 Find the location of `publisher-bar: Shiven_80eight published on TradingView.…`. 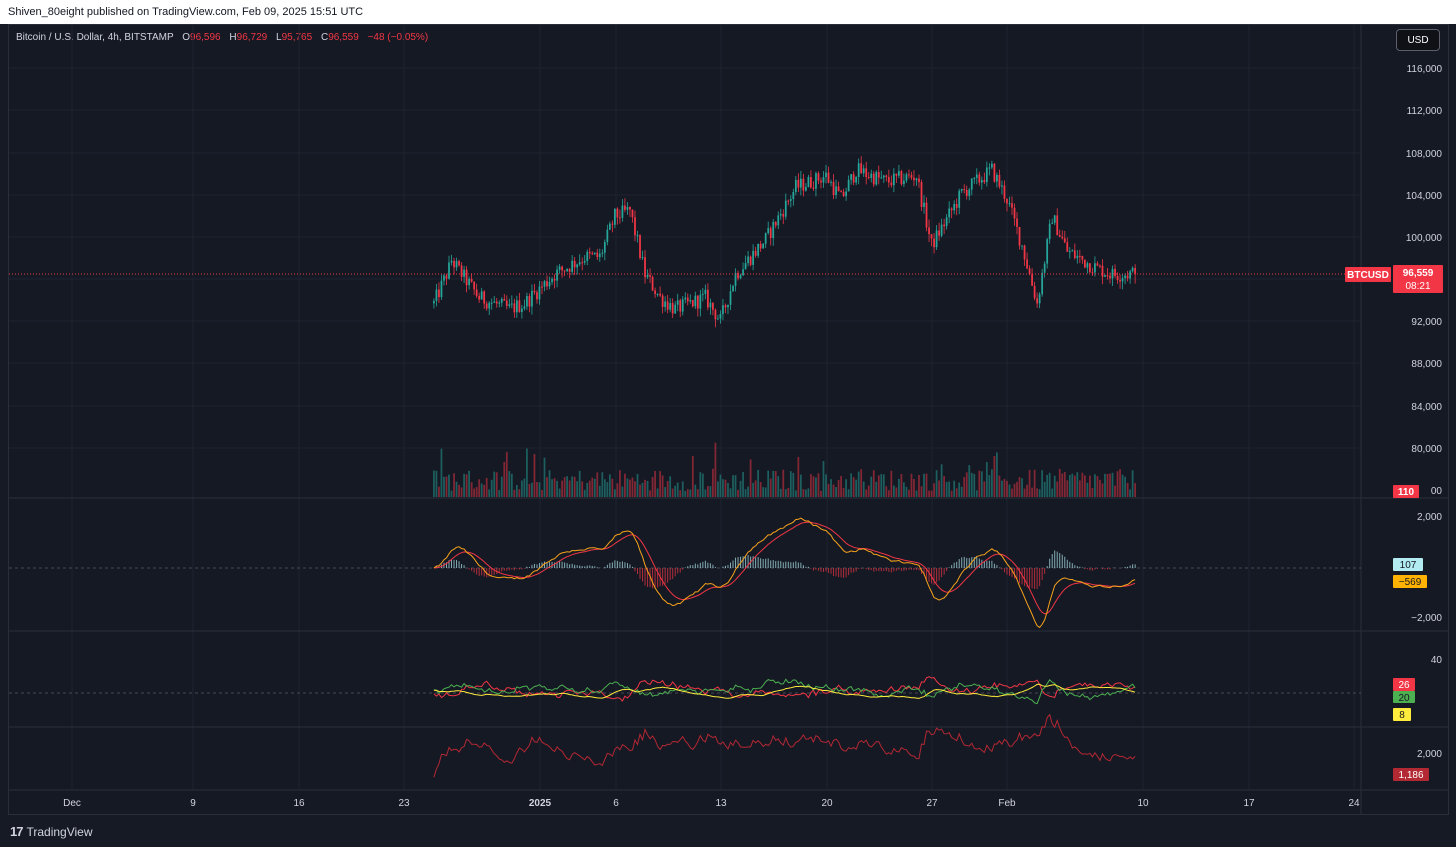

publisher-bar: Shiven_80eight published on TradingView.… is located at coordinates (728, 12).